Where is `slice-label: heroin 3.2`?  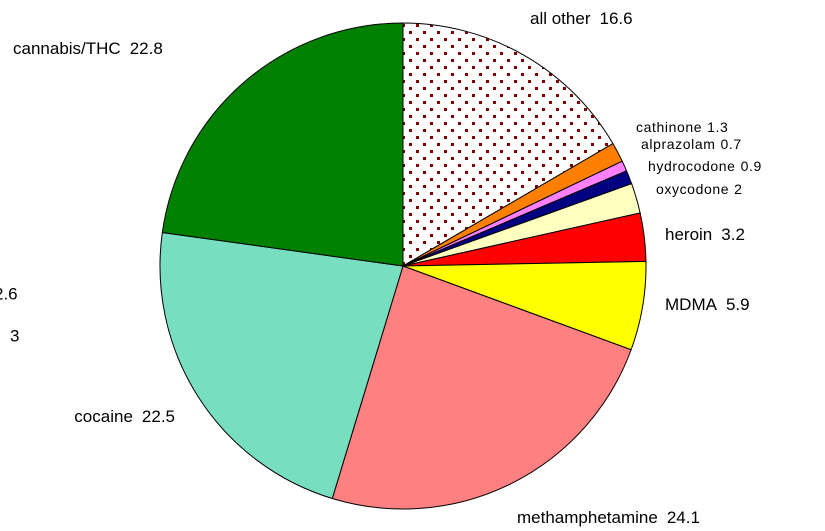
slice-label: heroin 3.2 is located at coordinates (705, 234).